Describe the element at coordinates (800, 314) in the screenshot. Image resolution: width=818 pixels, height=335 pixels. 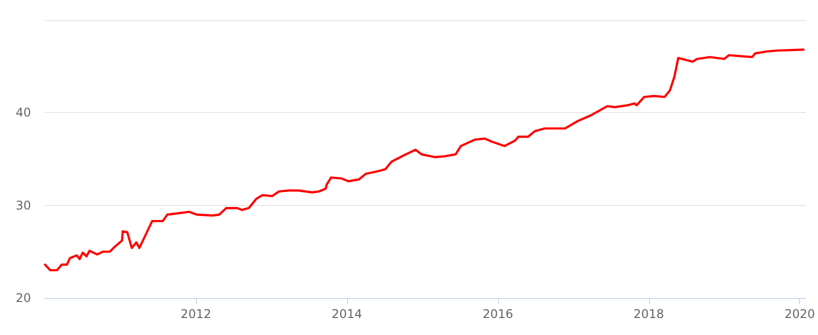
I see `x-tick-label: 2020` at that location.